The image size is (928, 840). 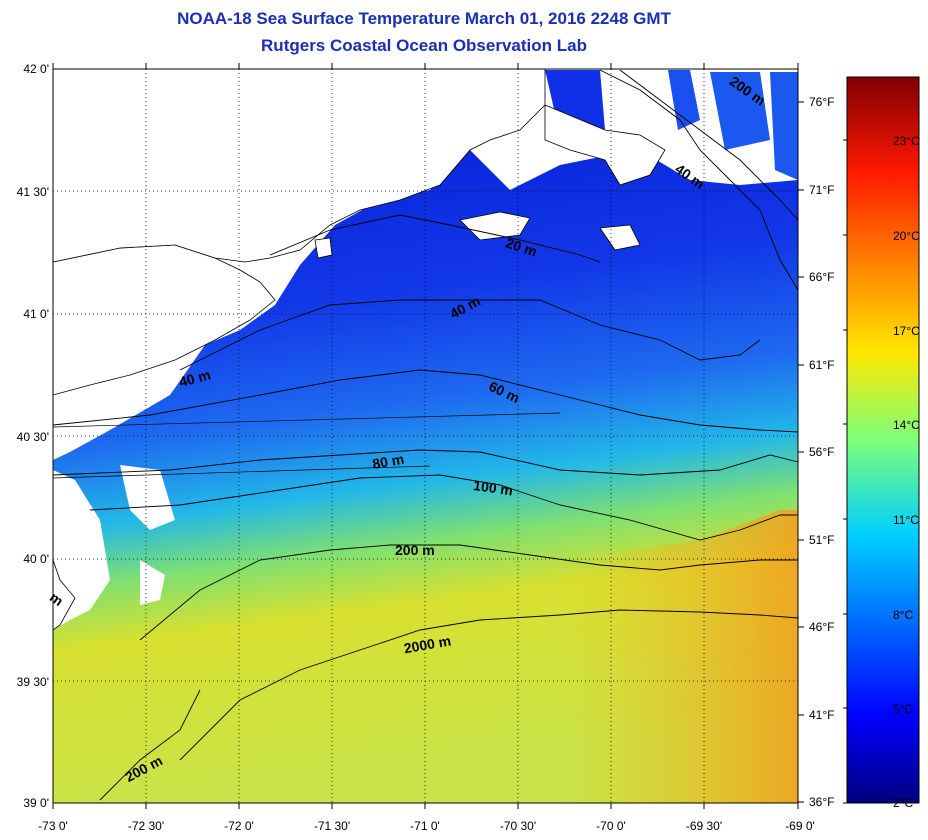 I want to click on contour-40m, so click(x=470, y=335).